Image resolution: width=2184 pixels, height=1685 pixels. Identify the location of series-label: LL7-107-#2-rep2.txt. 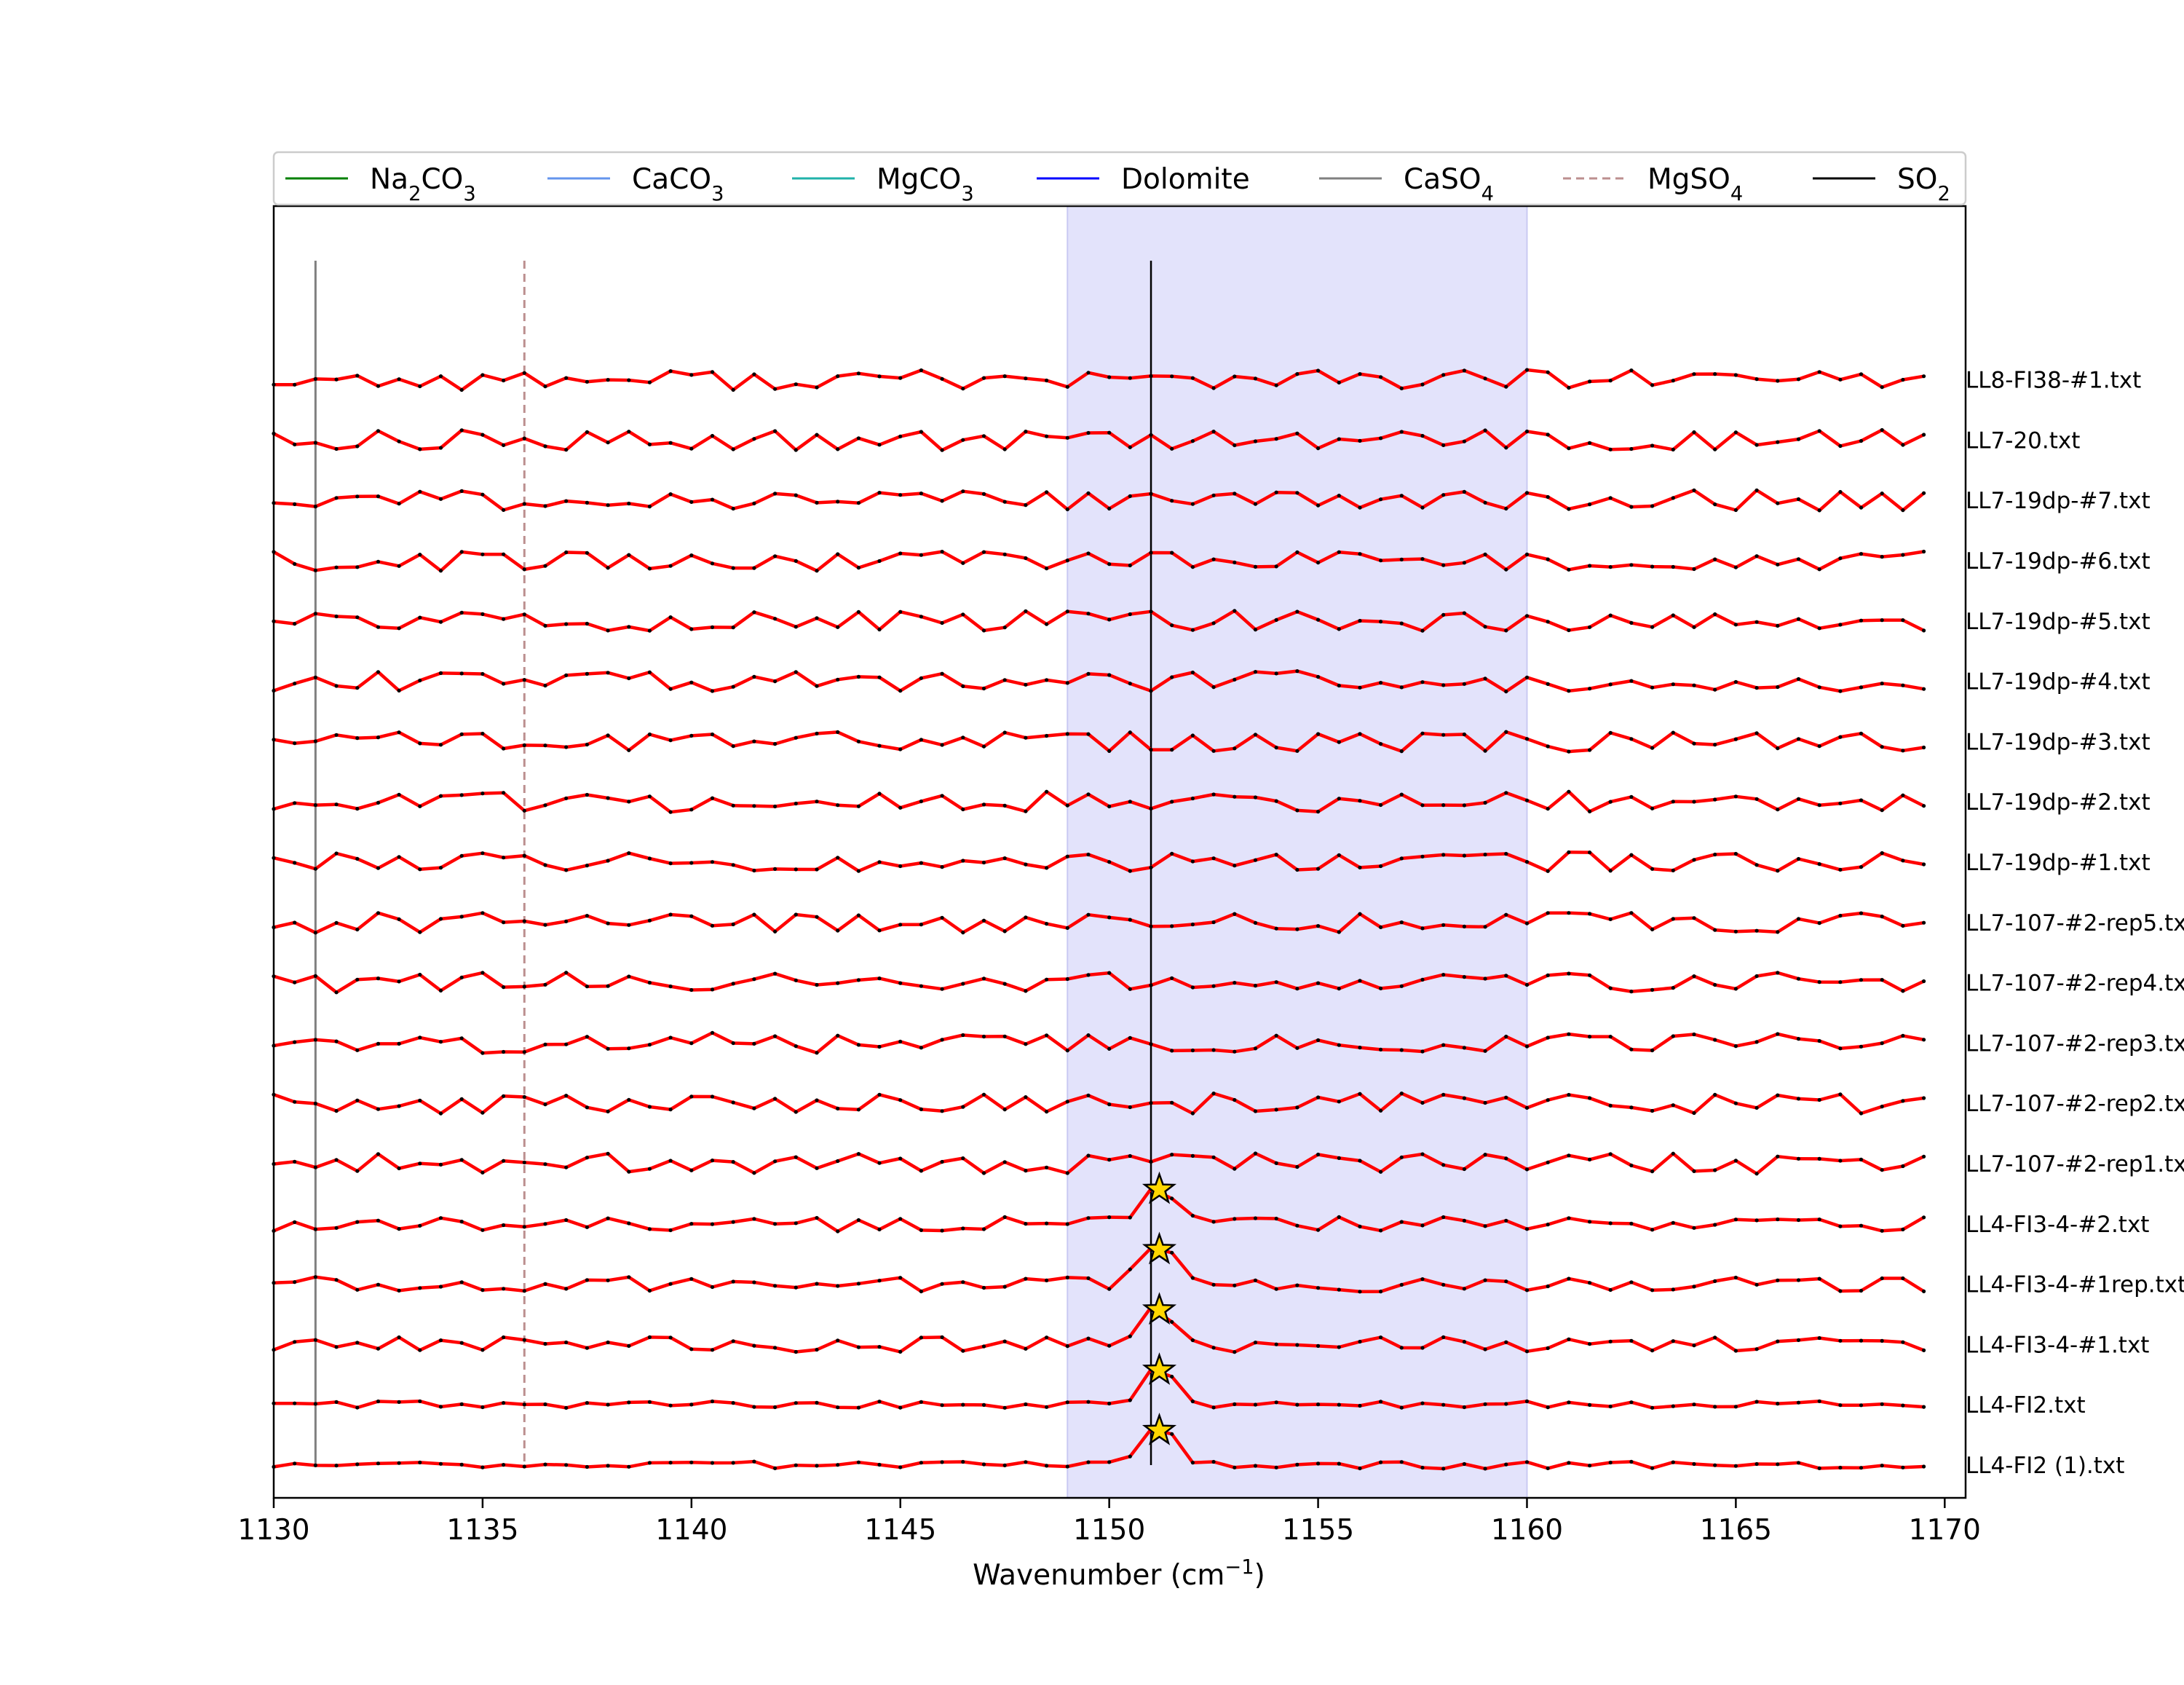
(2075, 1104).